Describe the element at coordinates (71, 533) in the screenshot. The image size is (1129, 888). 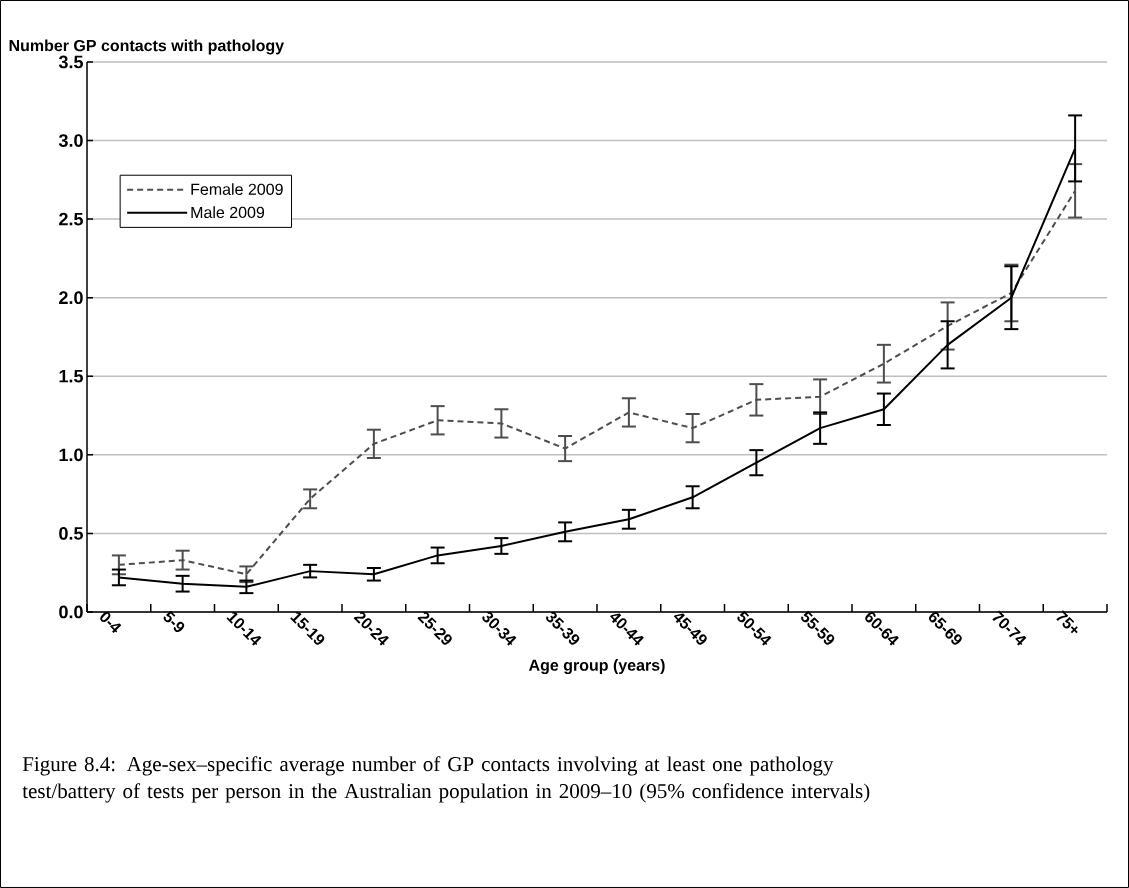
I see `y-tick-label: 0.5` at that location.